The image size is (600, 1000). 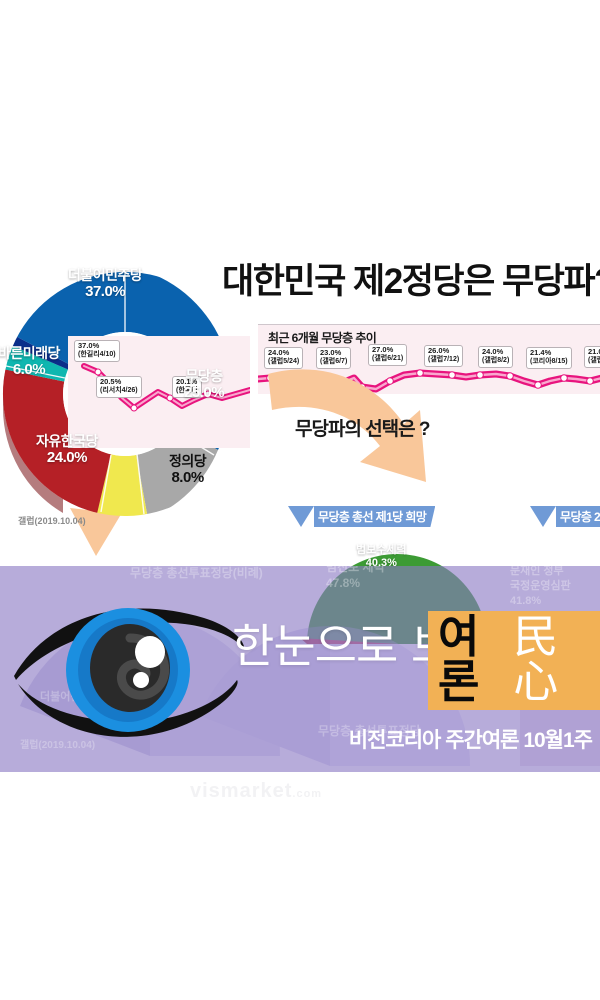 I want to click on trend-label: 26.0% (갤럽7/12), so click(x=444, y=356).